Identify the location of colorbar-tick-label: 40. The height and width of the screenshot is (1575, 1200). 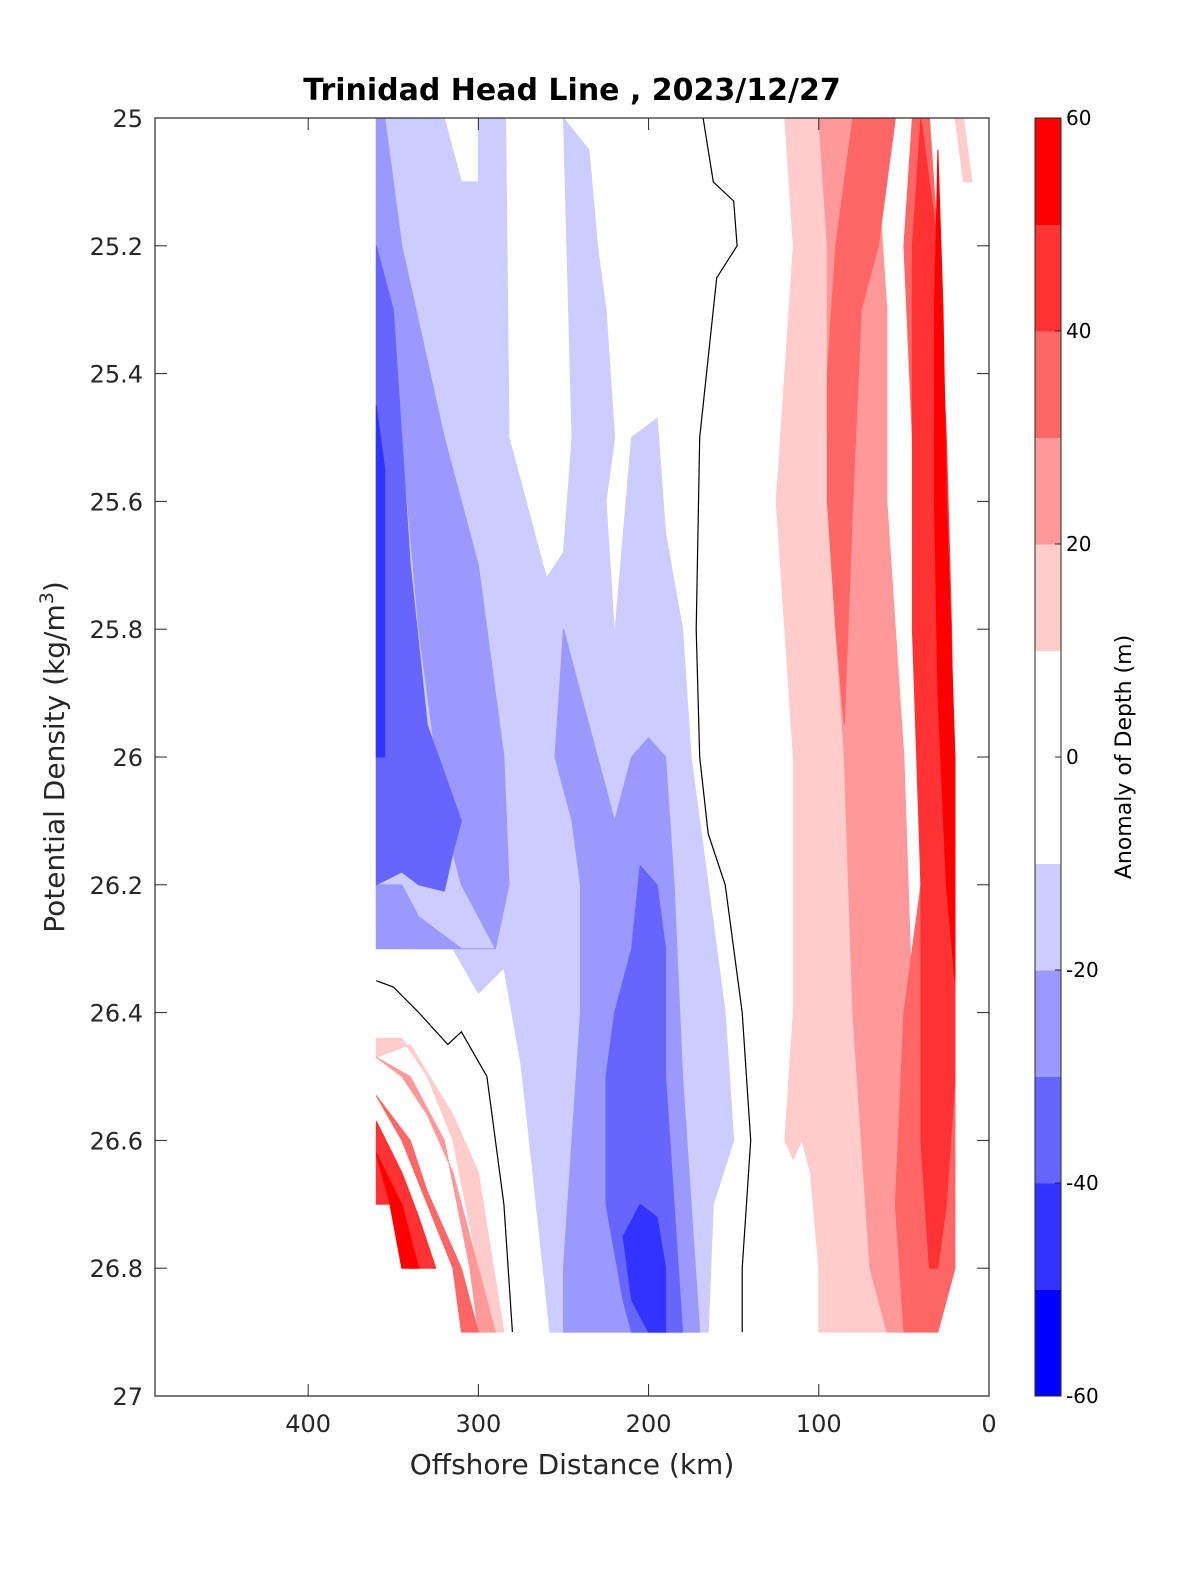
(1078, 331).